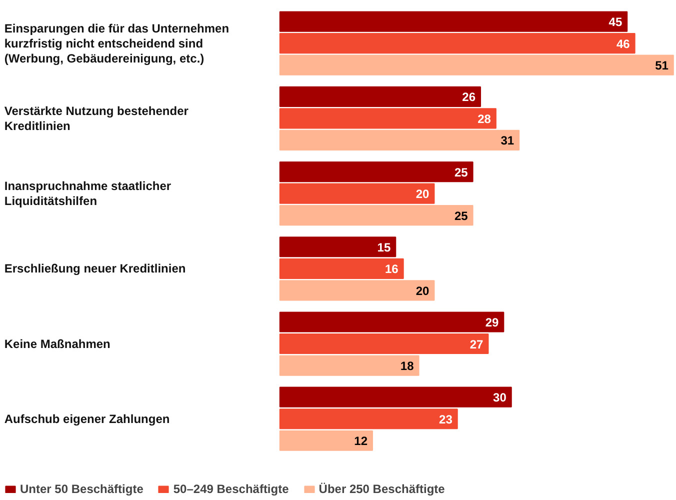 The height and width of the screenshot is (500, 676). Describe the element at coordinates (361, 441) in the screenshot. I see `data-label: 12` at that location.